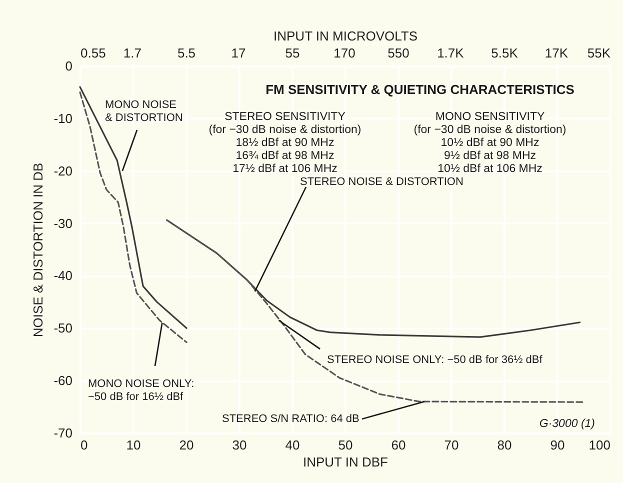 The height and width of the screenshot is (483, 623). What do you see at coordinates (346, 36) in the screenshot?
I see `x2-axis-title: INPUT IN MICROVOLTS` at bounding box center [346, 36].